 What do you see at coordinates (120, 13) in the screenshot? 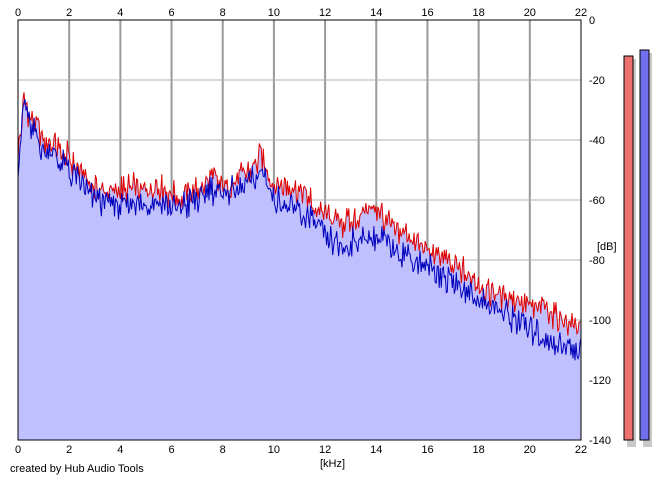
I see `x-tick-label-top: 4` at bounding box center [120, 13].